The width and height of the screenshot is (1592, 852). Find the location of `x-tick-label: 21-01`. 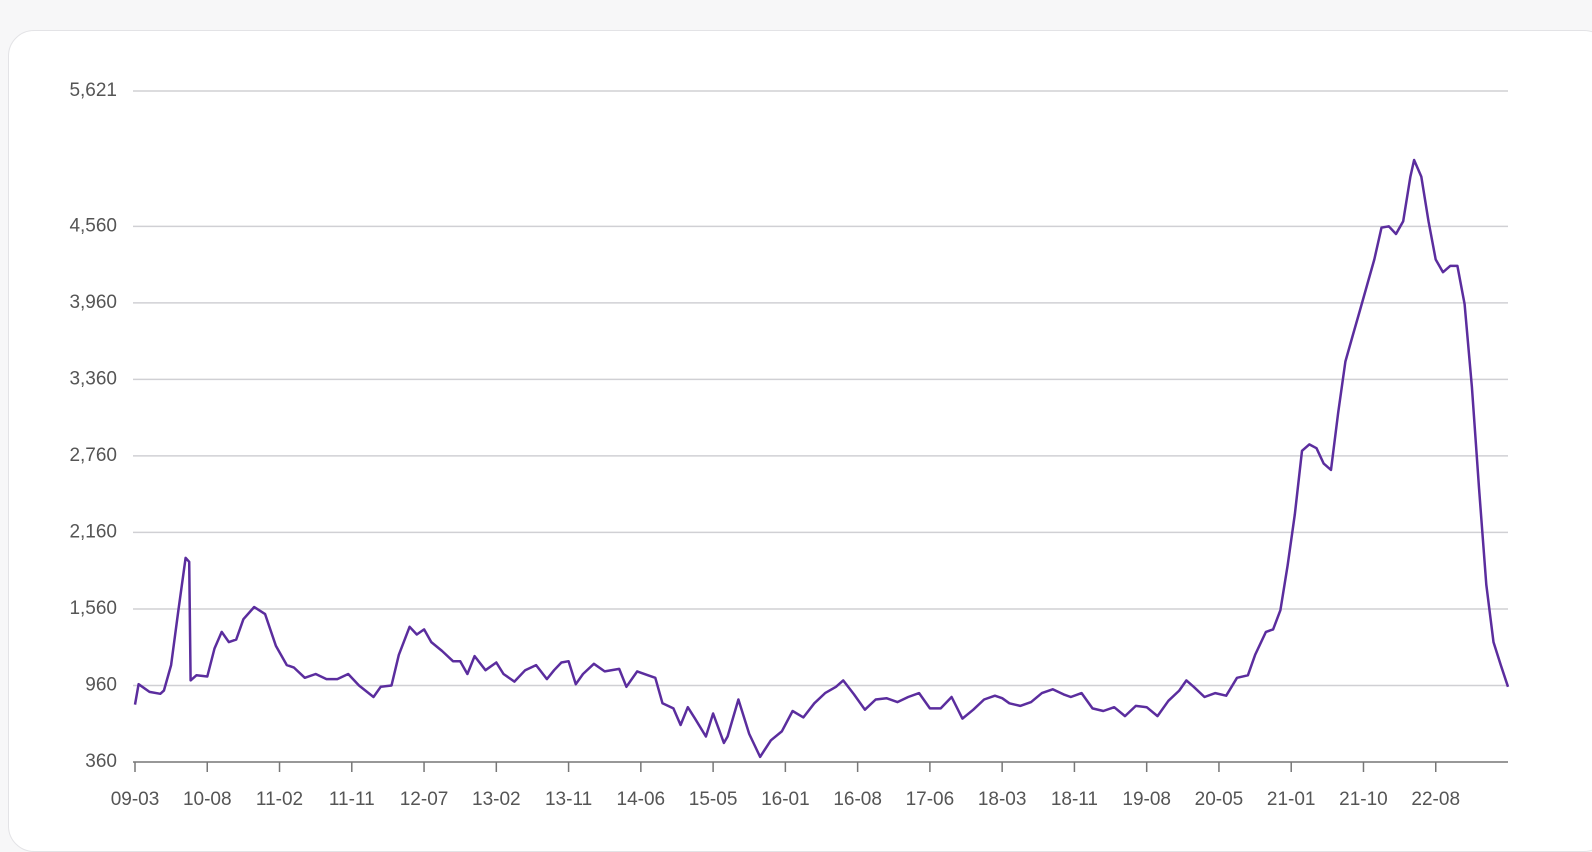

x-tick-label: 21-01 is located at coordinates (1291, 798).